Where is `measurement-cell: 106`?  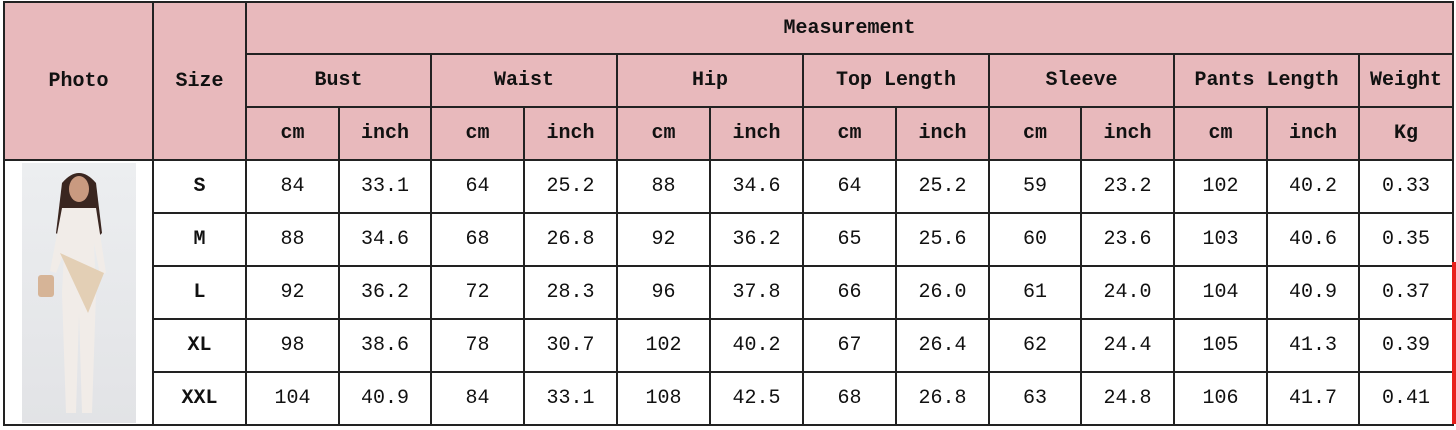
measurement-cell: 106 is located at coordinates (1220, 398).